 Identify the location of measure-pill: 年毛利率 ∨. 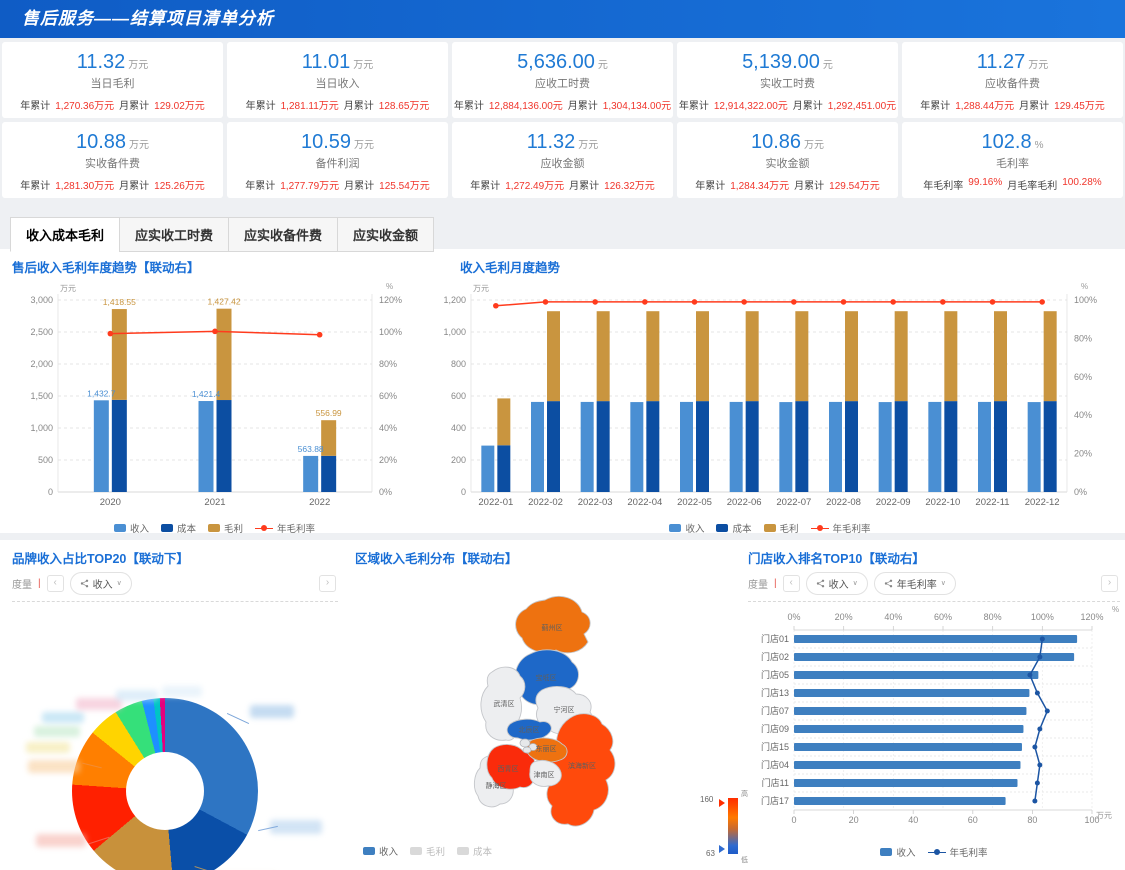
(914, 583).